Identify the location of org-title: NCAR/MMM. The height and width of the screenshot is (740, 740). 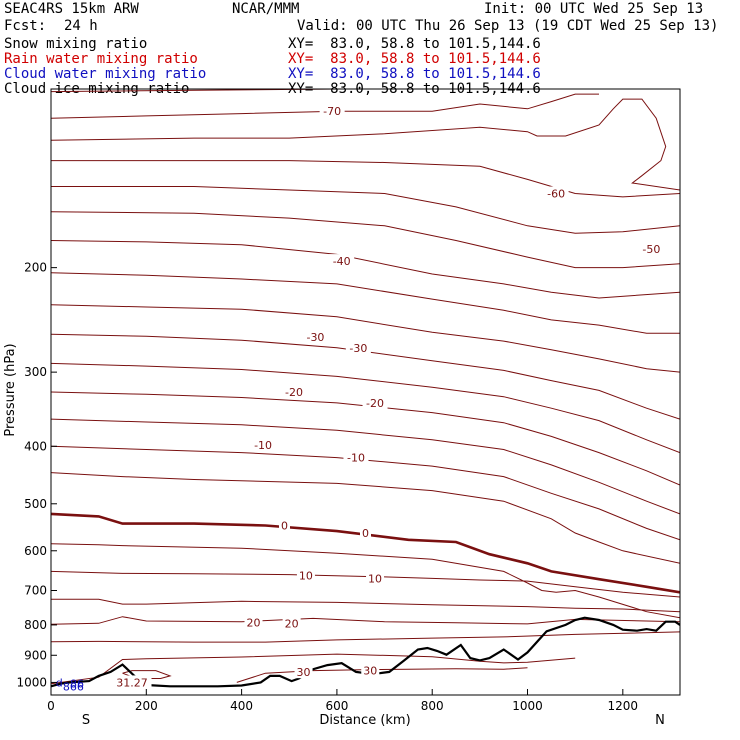
(266, 9).